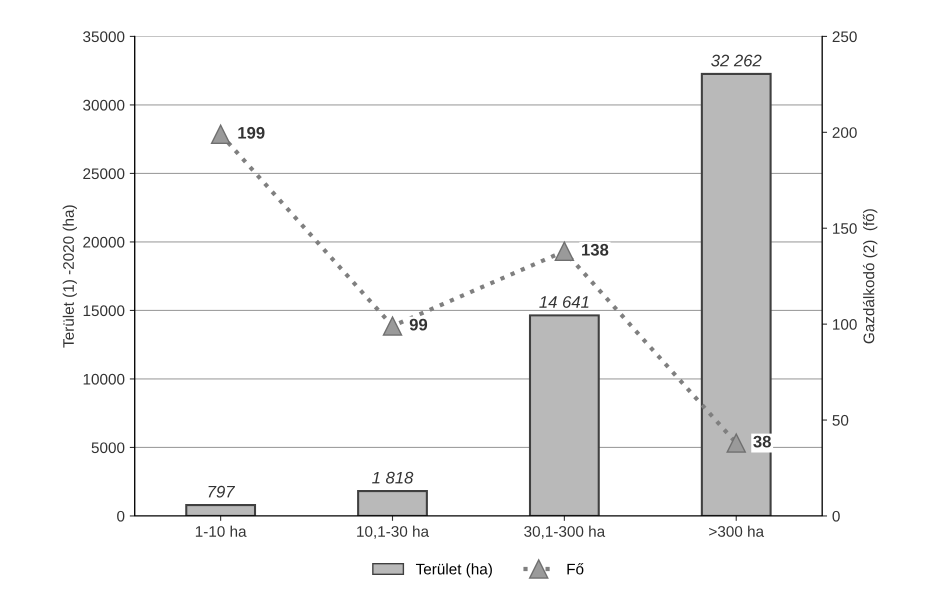 This screenshot has height=607, width=929. Describe the element at coordinates (251, 132) in the screenshot. I see `data-label: 199` at that location.